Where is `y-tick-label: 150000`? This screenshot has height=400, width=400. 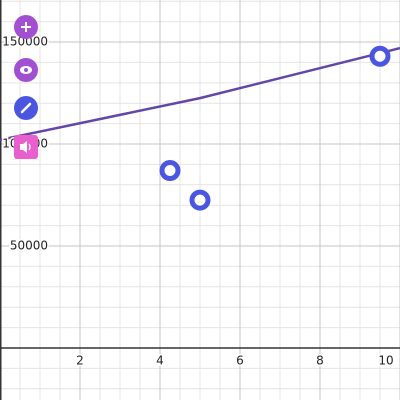
y-tick-label: 150000 is located at coordinates (25, 42).